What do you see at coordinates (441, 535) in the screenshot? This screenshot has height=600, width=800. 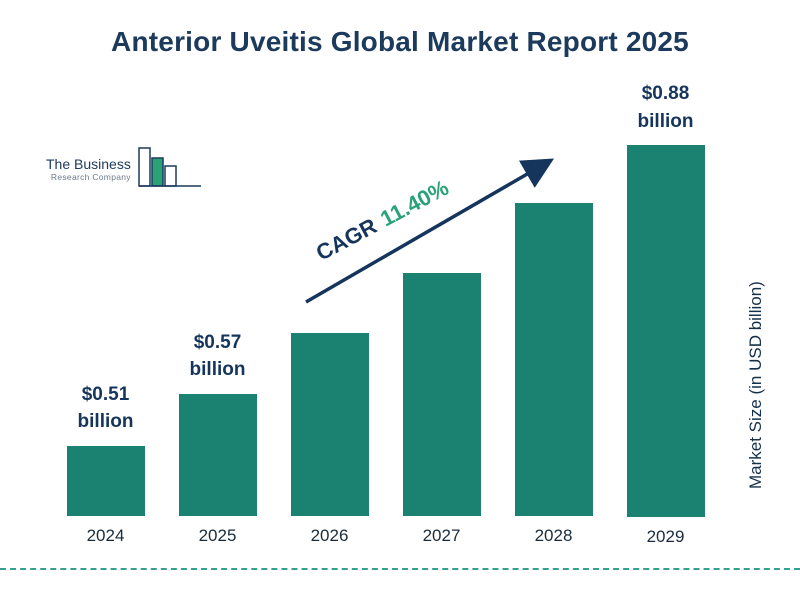 I see `x-axis-label: 2027` at bounding box center [441, 535].